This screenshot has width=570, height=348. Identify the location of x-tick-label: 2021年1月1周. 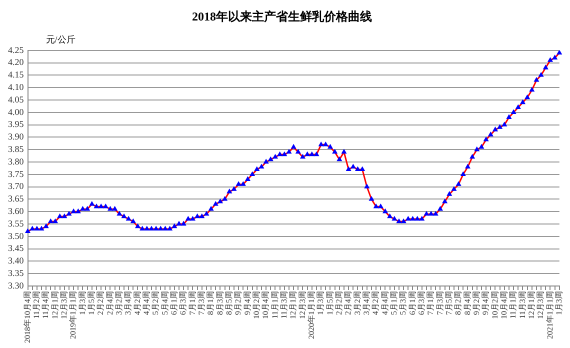
(549, 315).